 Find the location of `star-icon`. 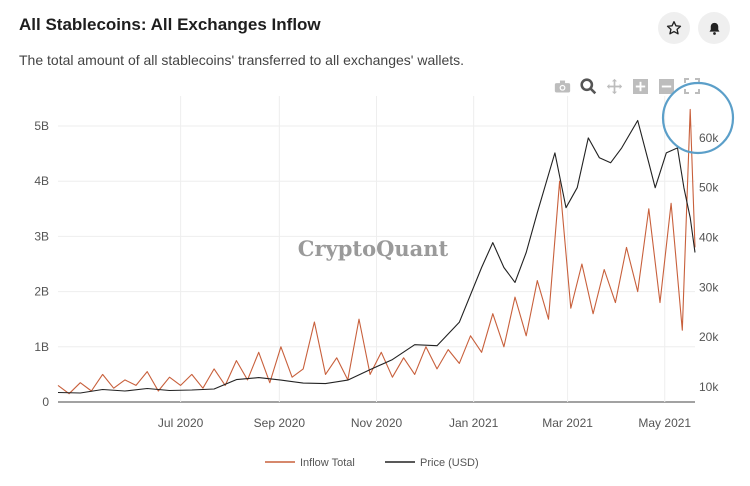

star-icon is located at coordinates (674, 28).